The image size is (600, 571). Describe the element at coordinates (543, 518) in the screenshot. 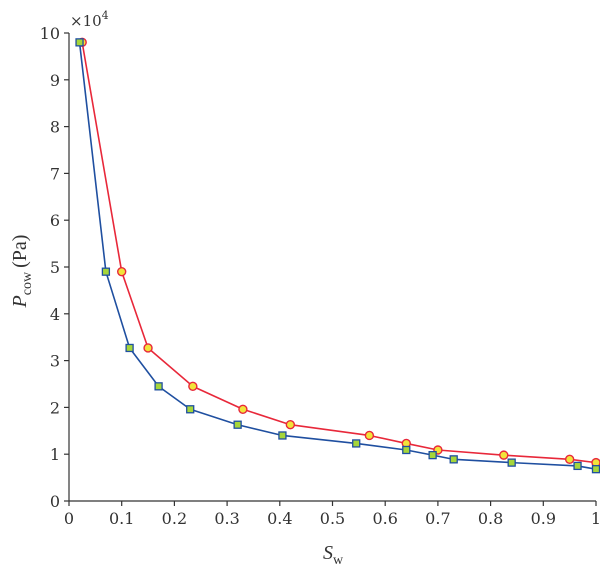

I see `x-tick-label: 0.9` at that location.